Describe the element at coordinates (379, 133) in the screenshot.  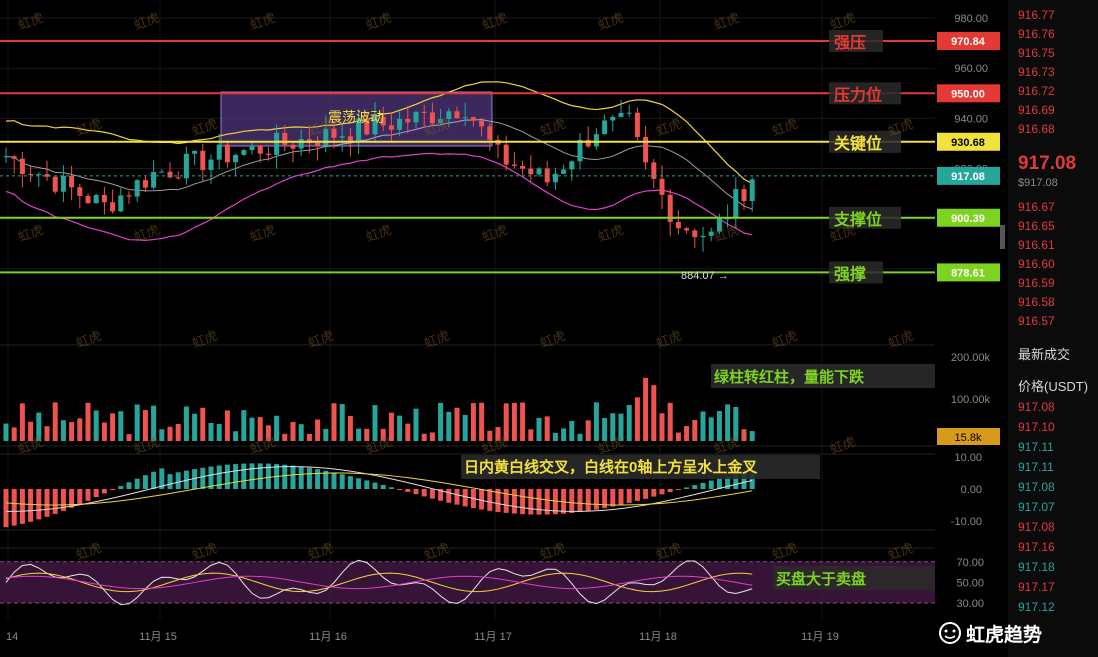
I see `boll-upper-line` at that location.